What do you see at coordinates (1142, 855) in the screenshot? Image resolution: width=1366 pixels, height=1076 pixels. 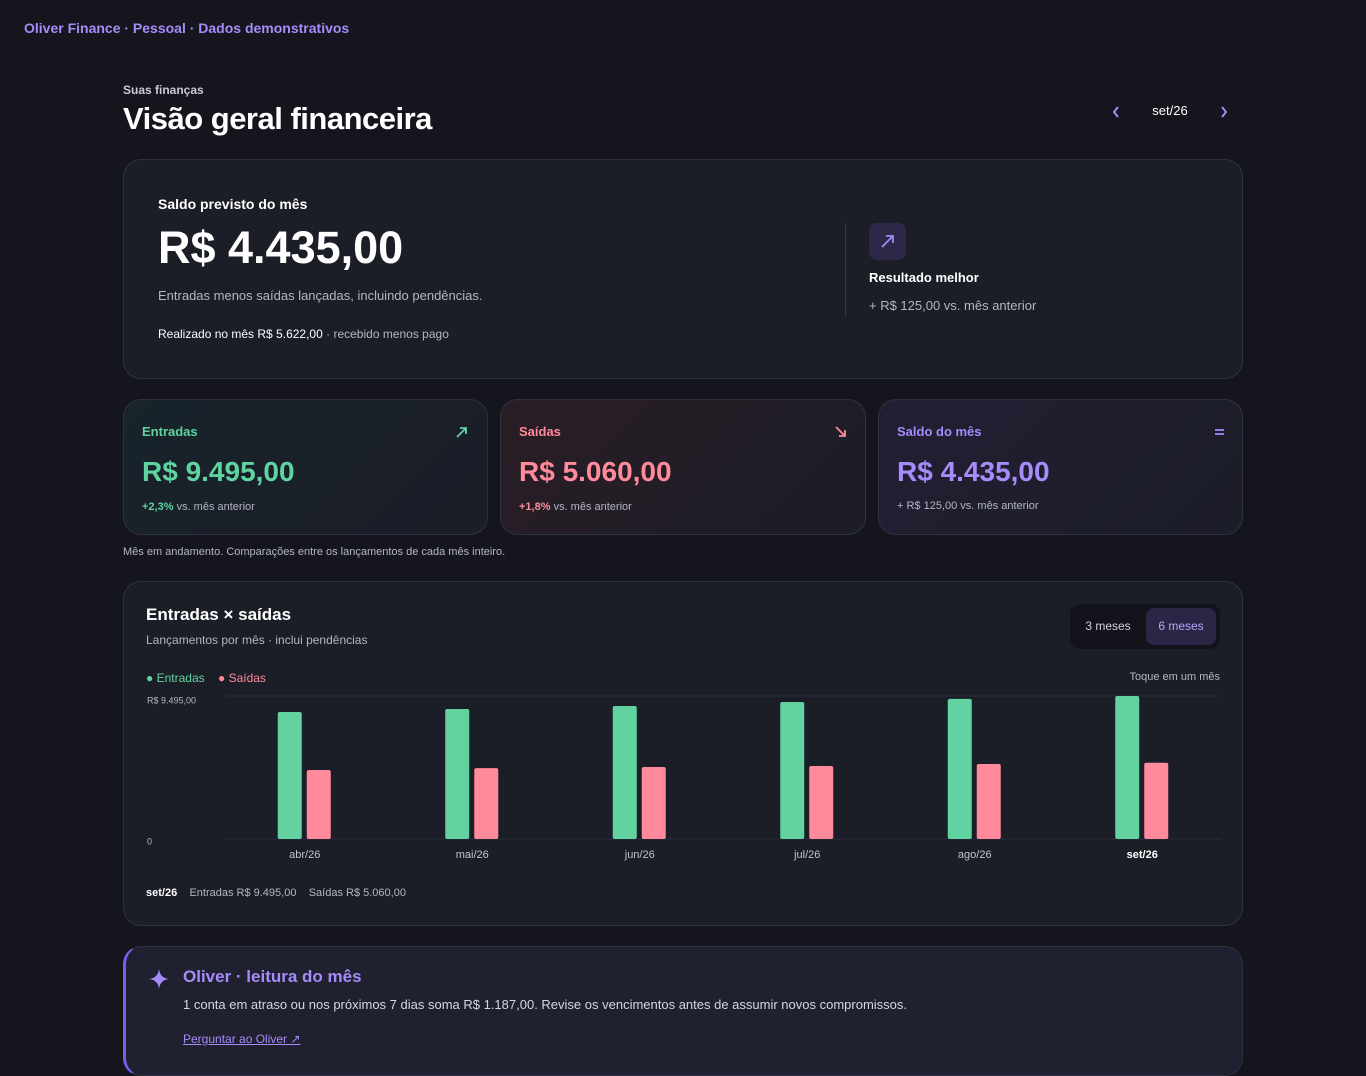 I see `x-tick-label: set/26` at bounding box center [1142, 855].